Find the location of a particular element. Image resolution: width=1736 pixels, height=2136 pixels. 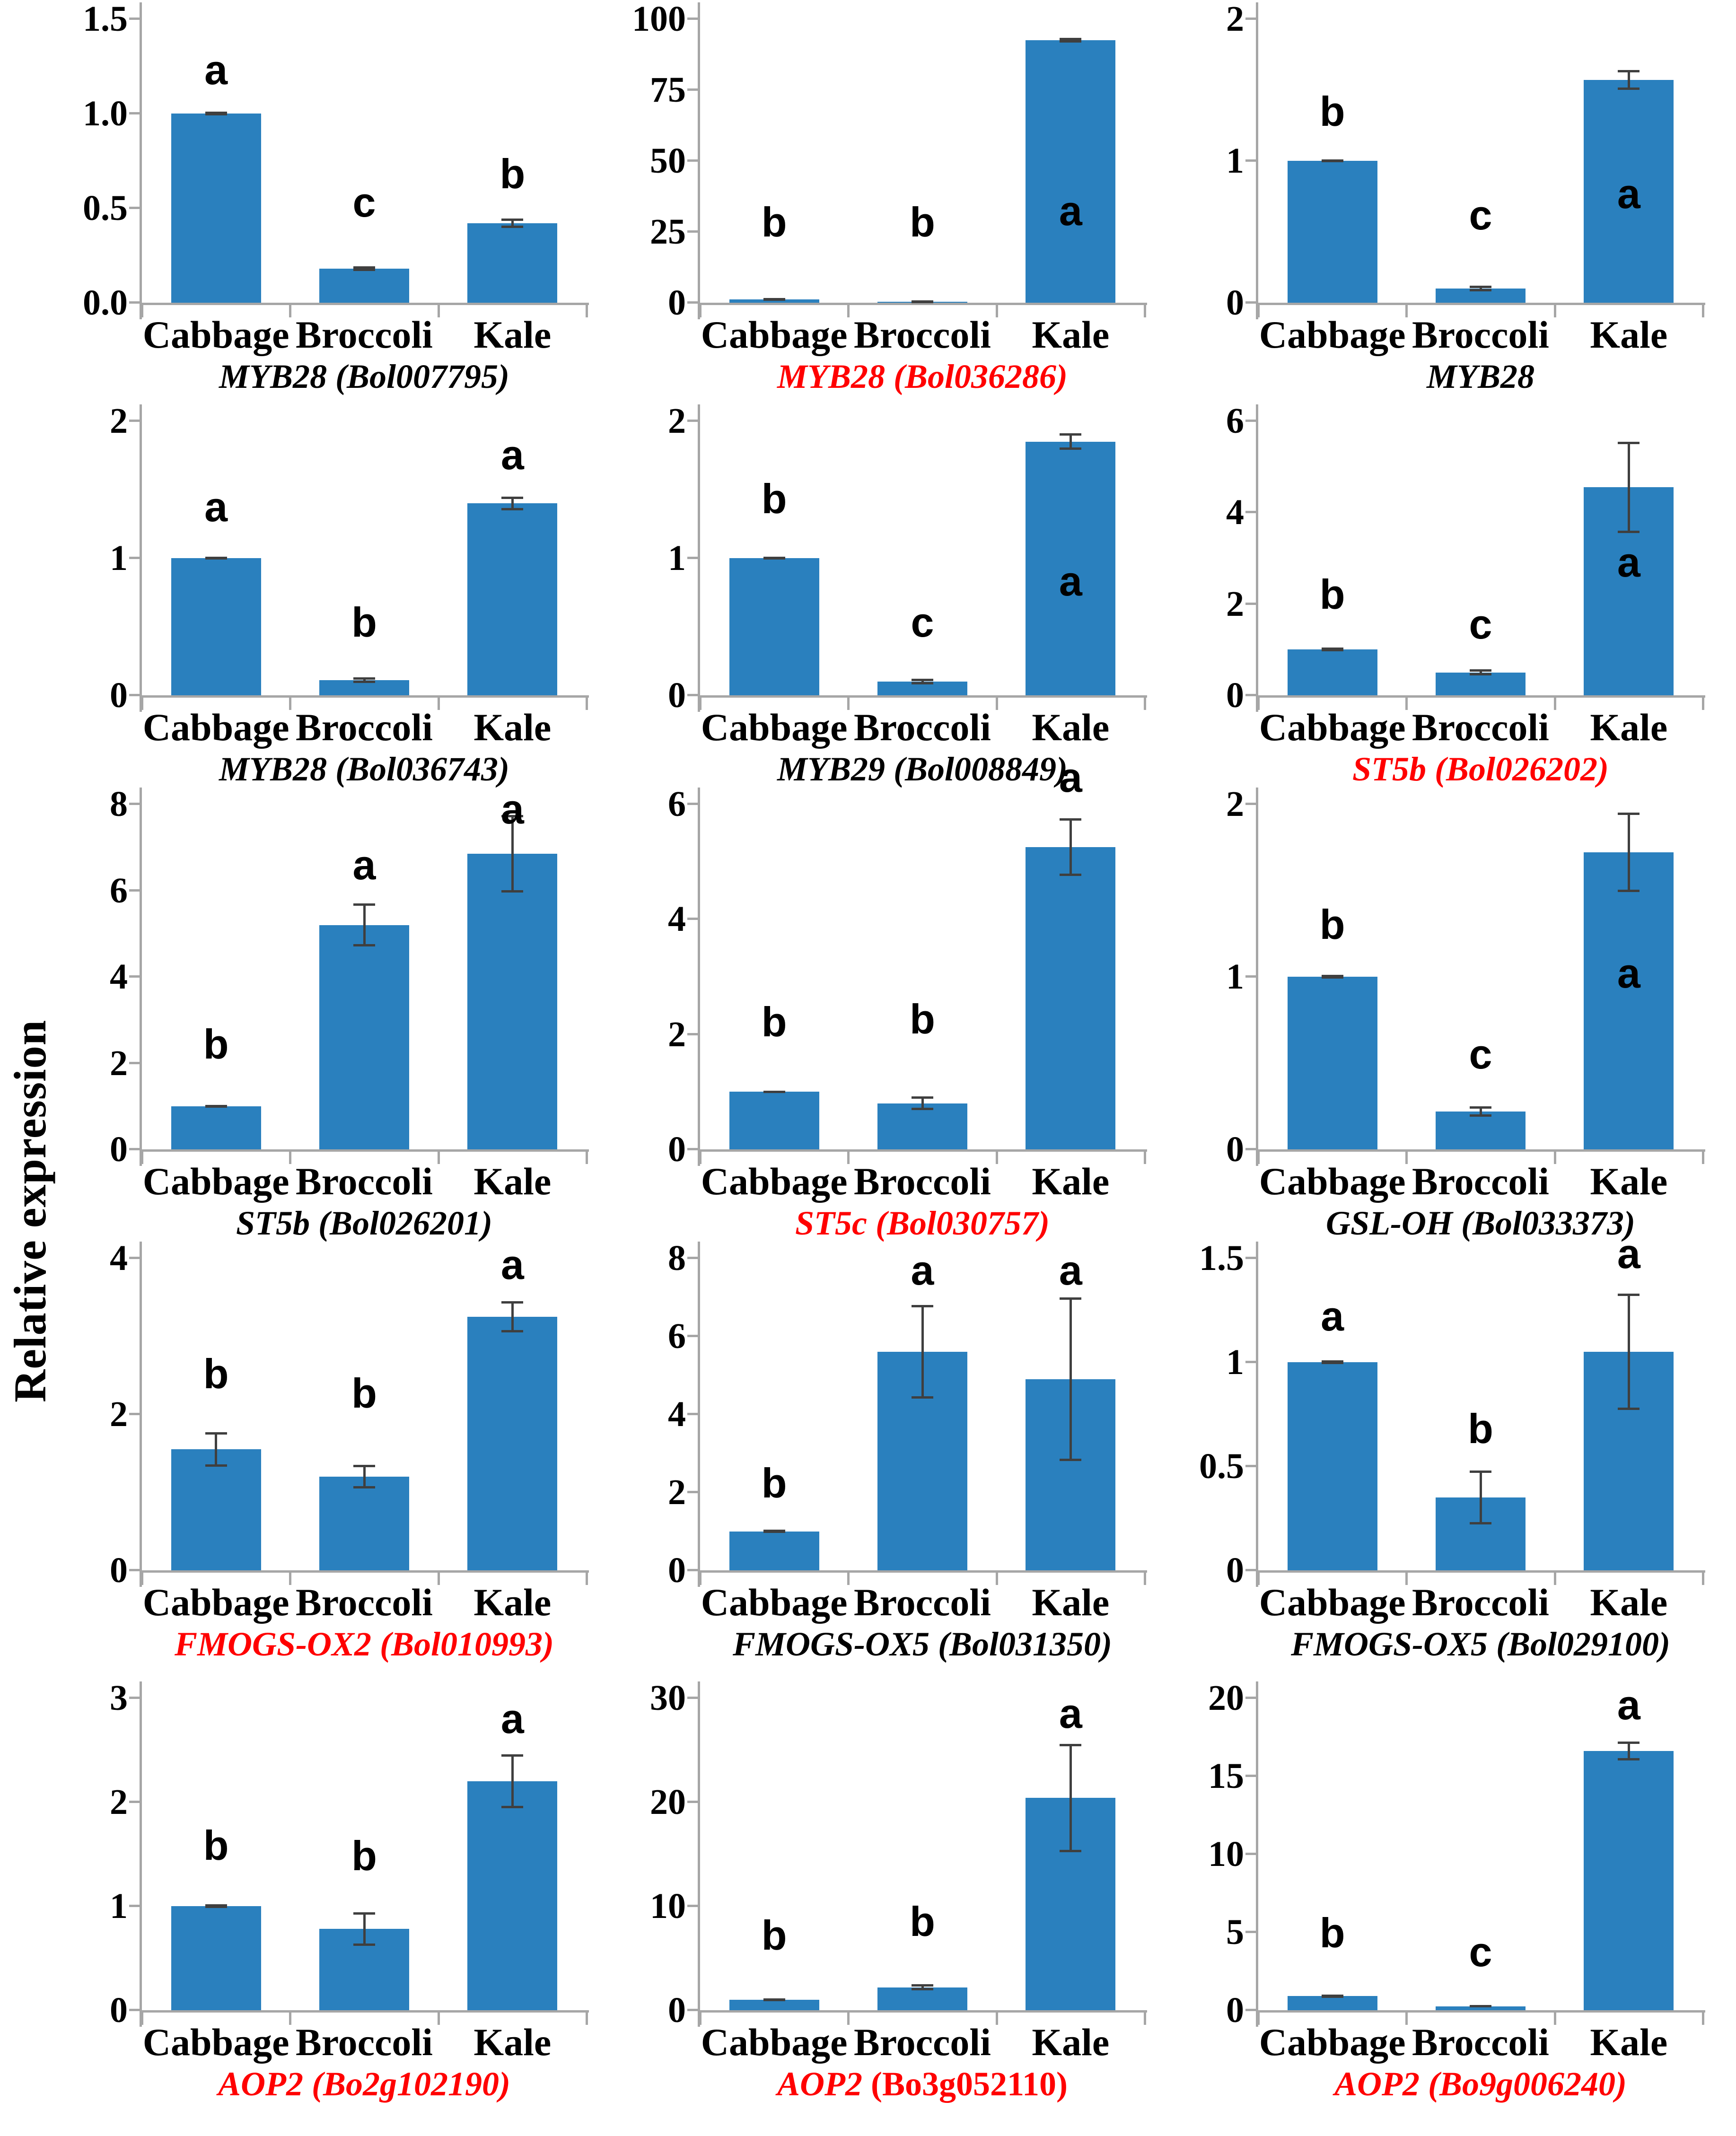

chart-title: MYB28 (Bol007795) is located at coordinates (364, 376).